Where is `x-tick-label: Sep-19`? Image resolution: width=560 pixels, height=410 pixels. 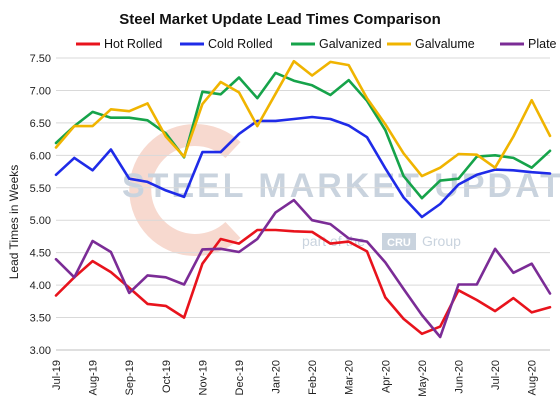
x-tick-label: Sep-19 is located at coordinates (130, 377).